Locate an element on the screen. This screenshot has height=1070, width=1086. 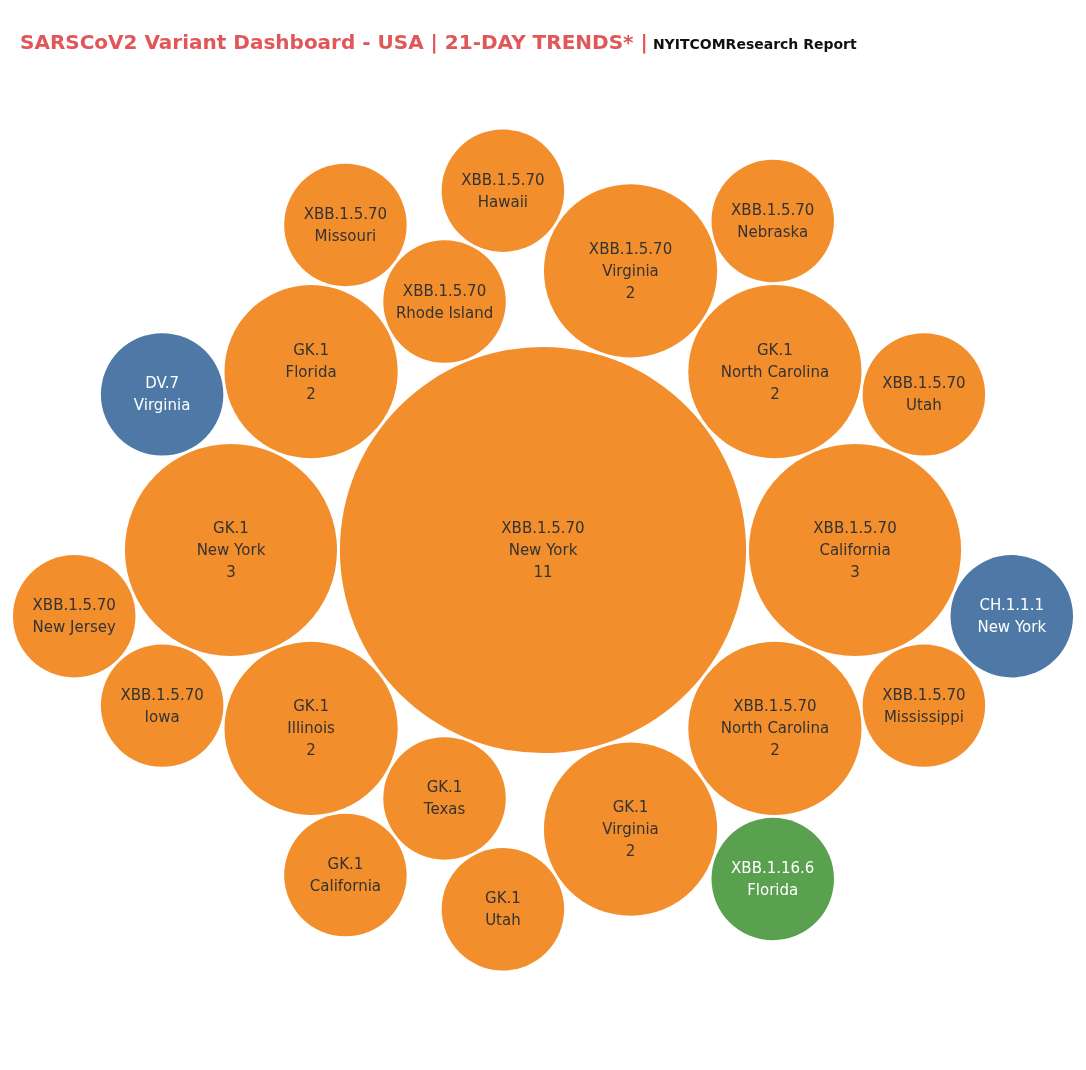
category-label: XBB.1.16.6 Florida is located at coordinates (773, 879).